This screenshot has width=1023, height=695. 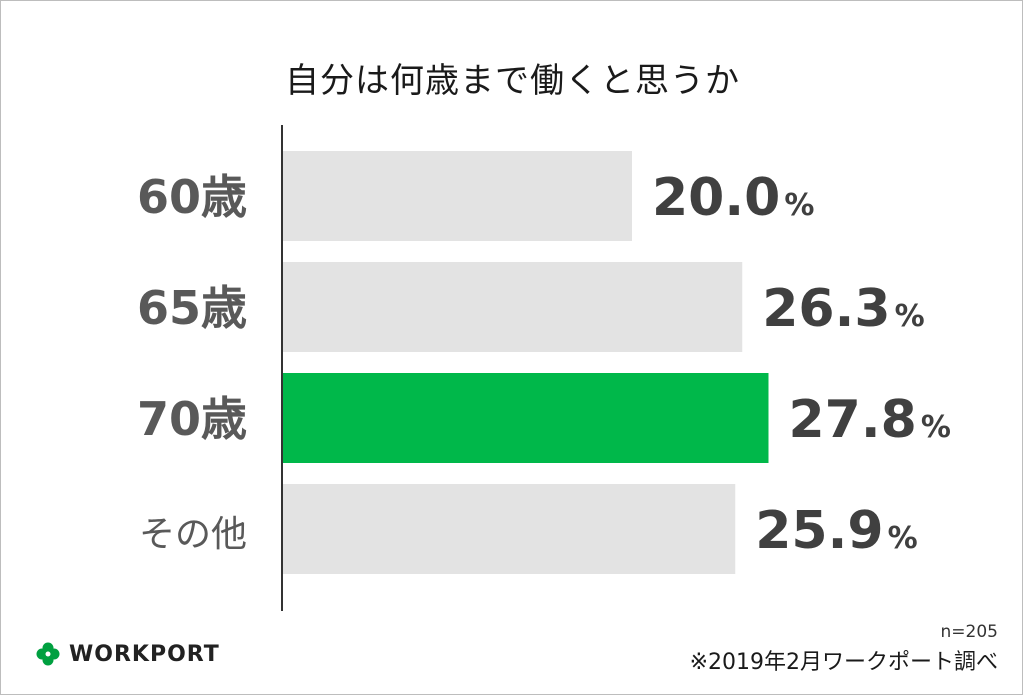 I want to click on value-label-0: 20.0%, so click(x=733, y=198).